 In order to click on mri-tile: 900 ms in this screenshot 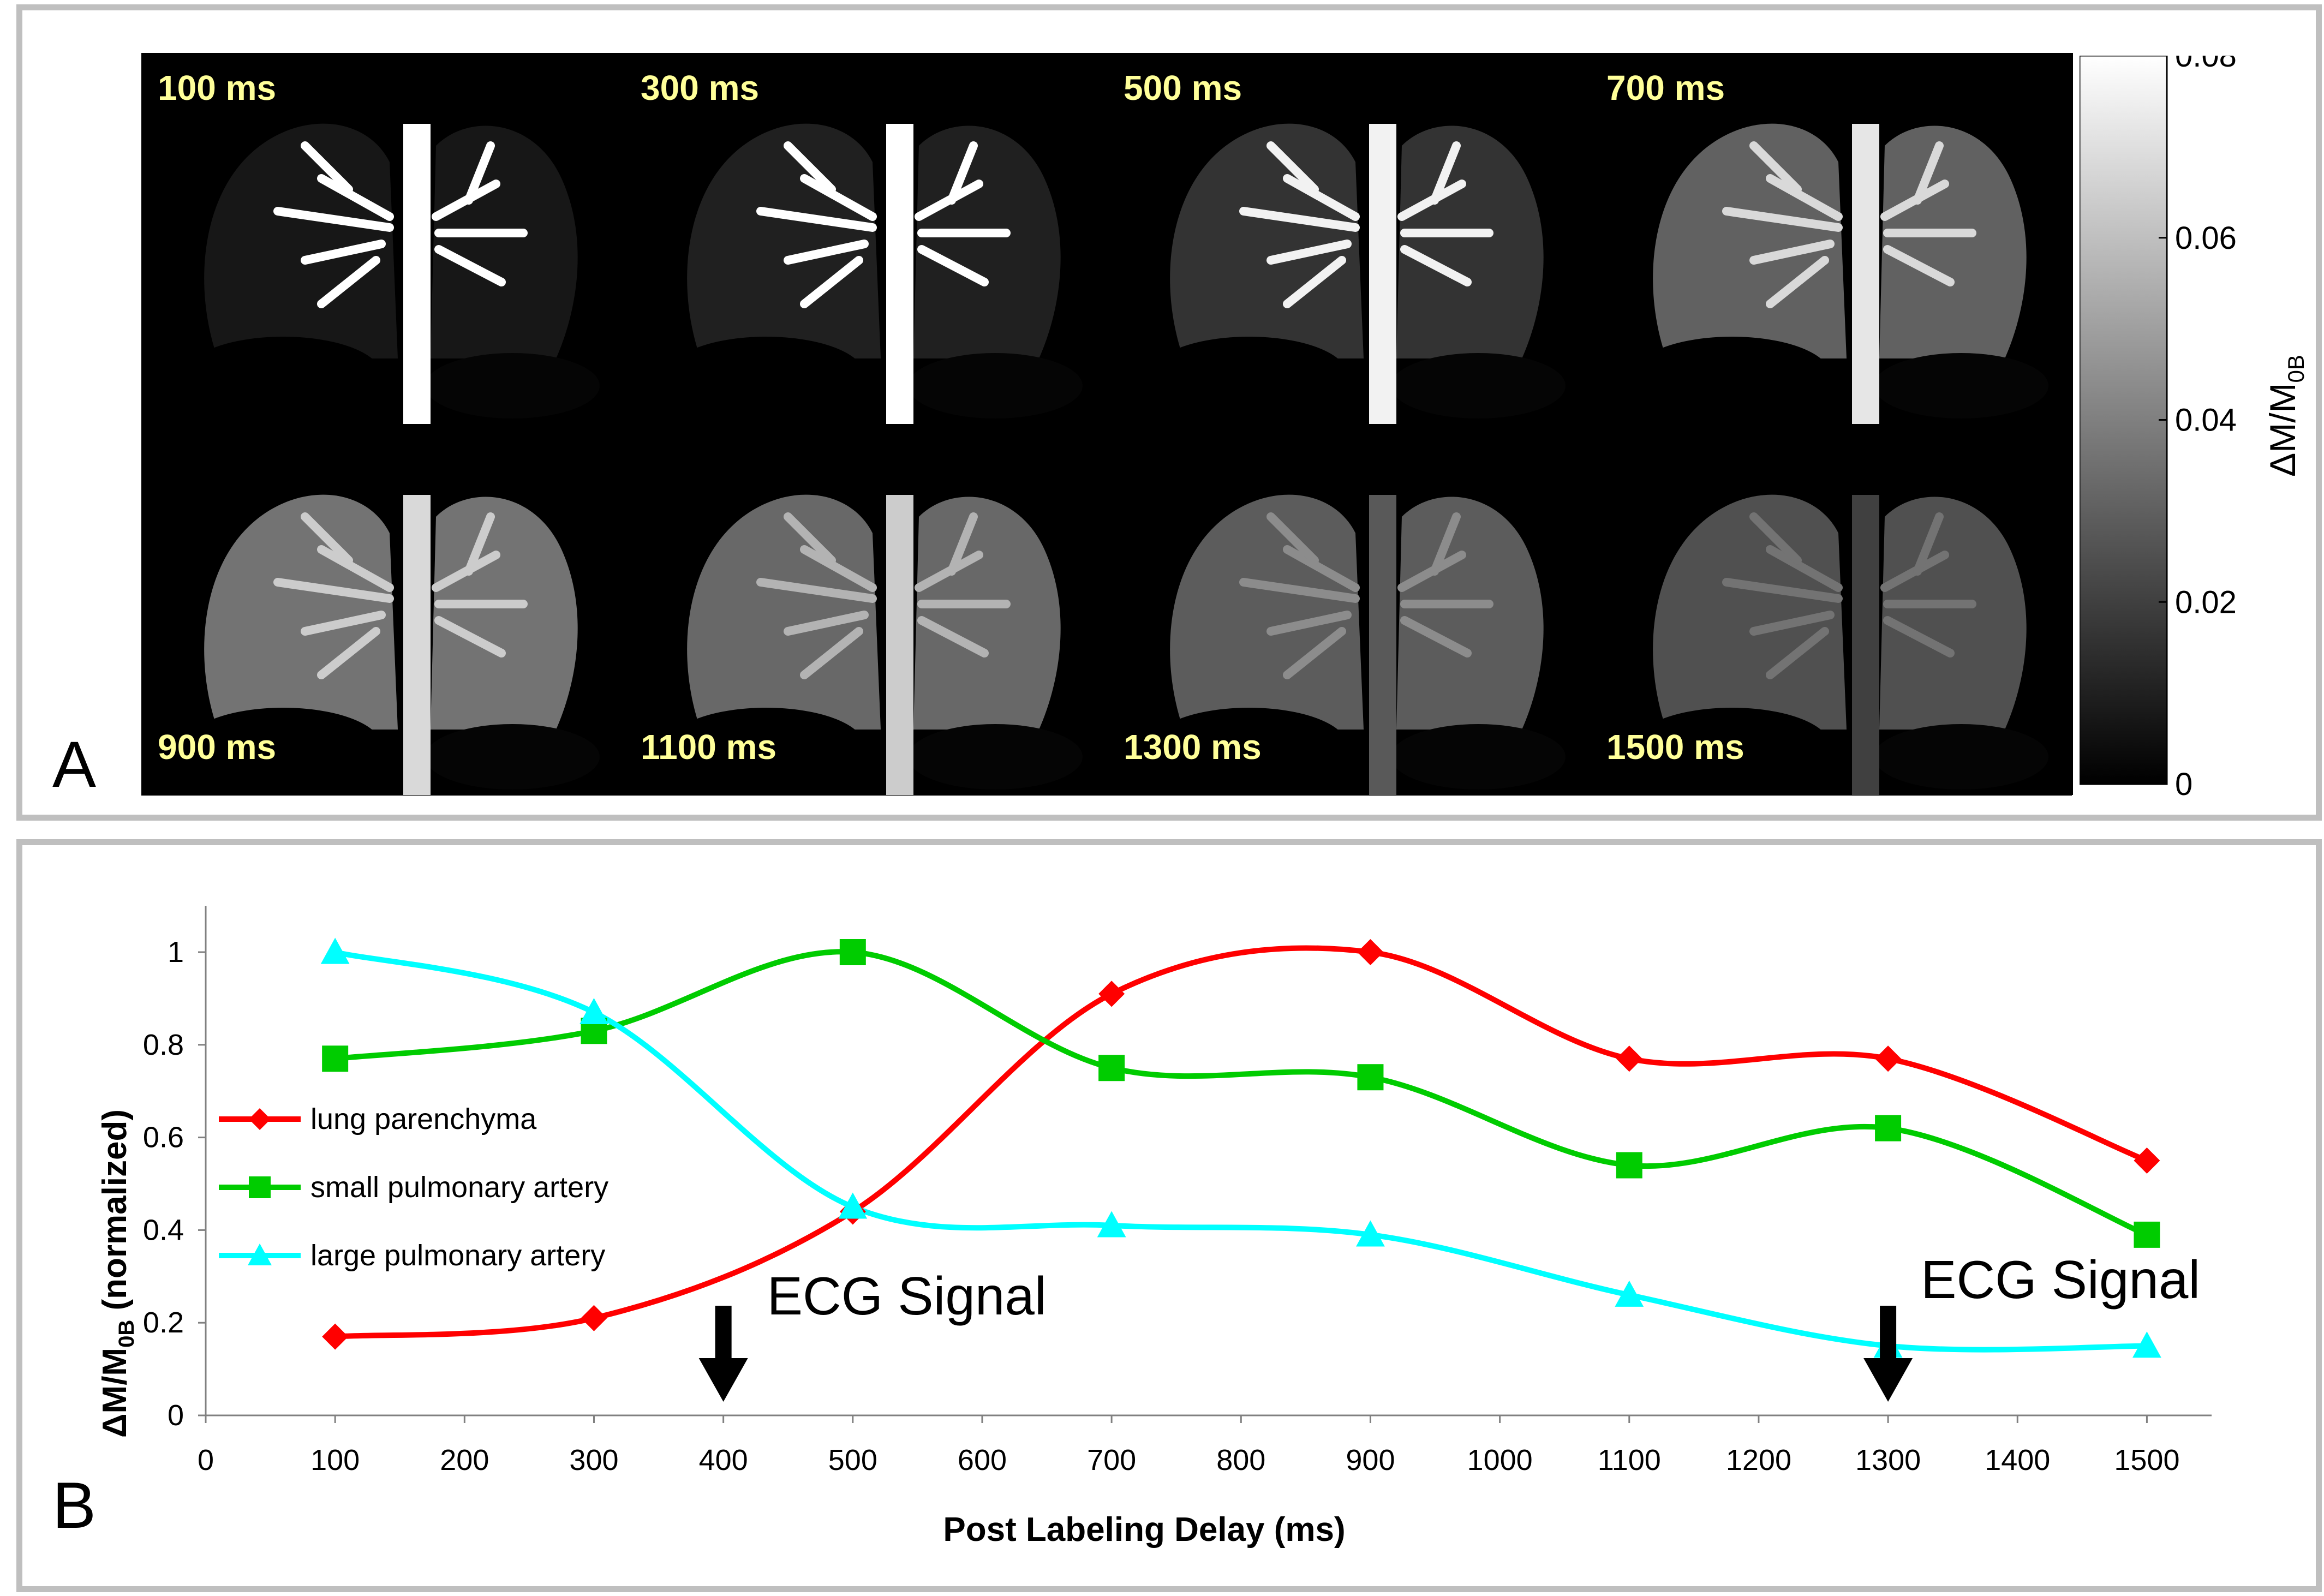, I will do `click(383, 609)`.